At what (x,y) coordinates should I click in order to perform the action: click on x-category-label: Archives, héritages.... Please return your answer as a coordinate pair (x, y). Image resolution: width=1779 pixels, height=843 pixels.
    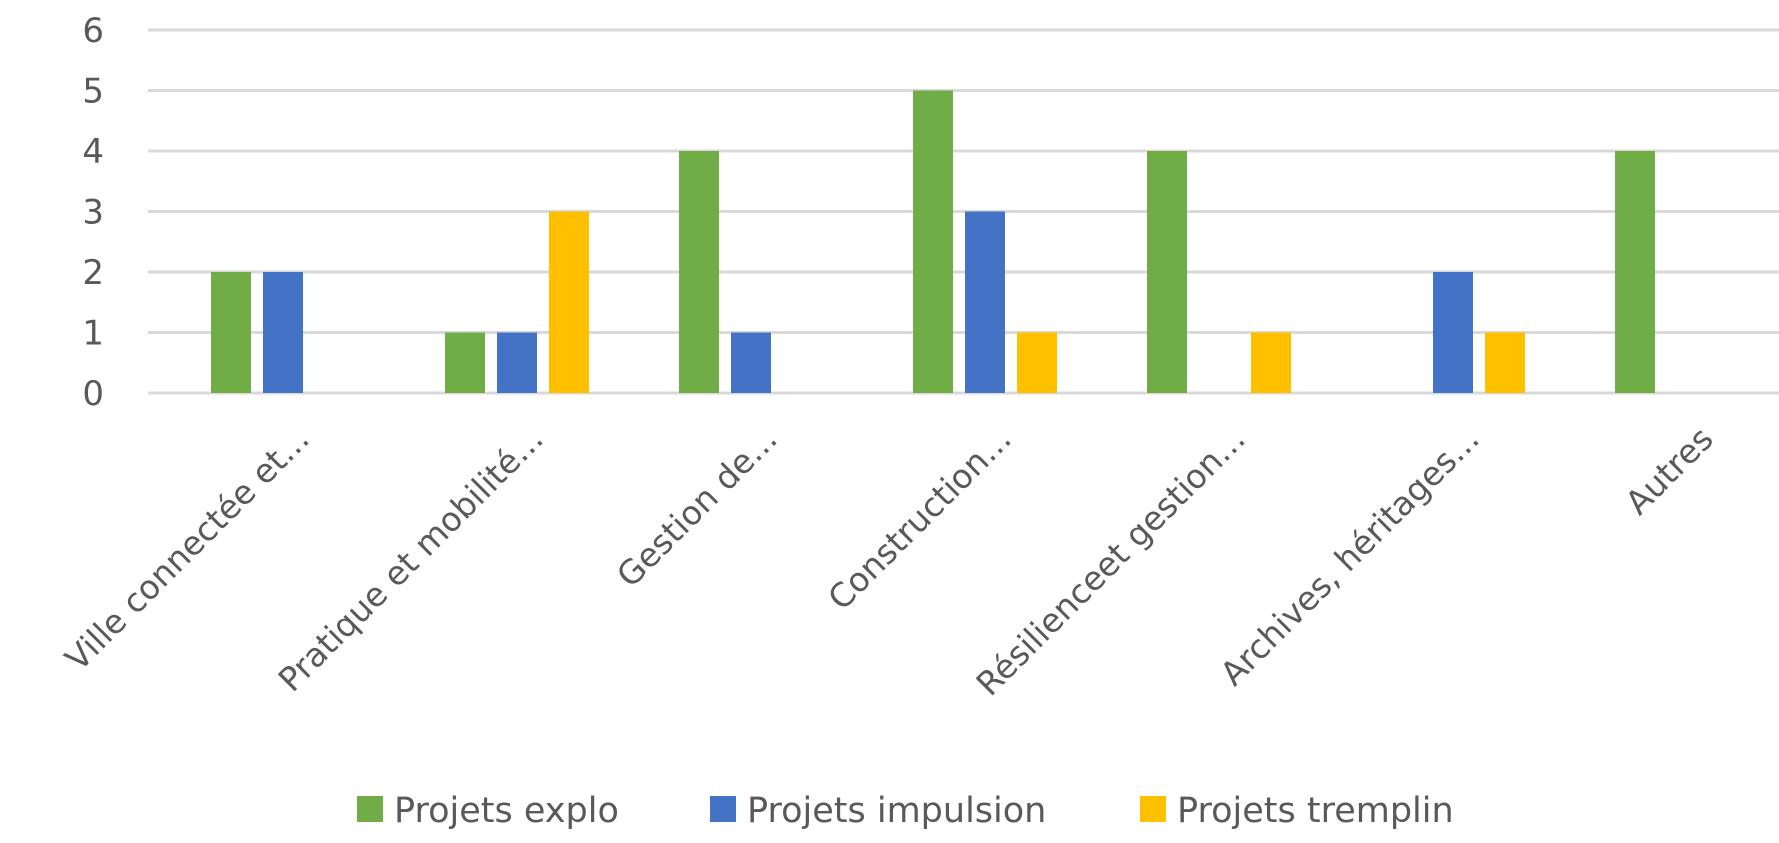
    Looking at the image, I should click on (1350, 556).